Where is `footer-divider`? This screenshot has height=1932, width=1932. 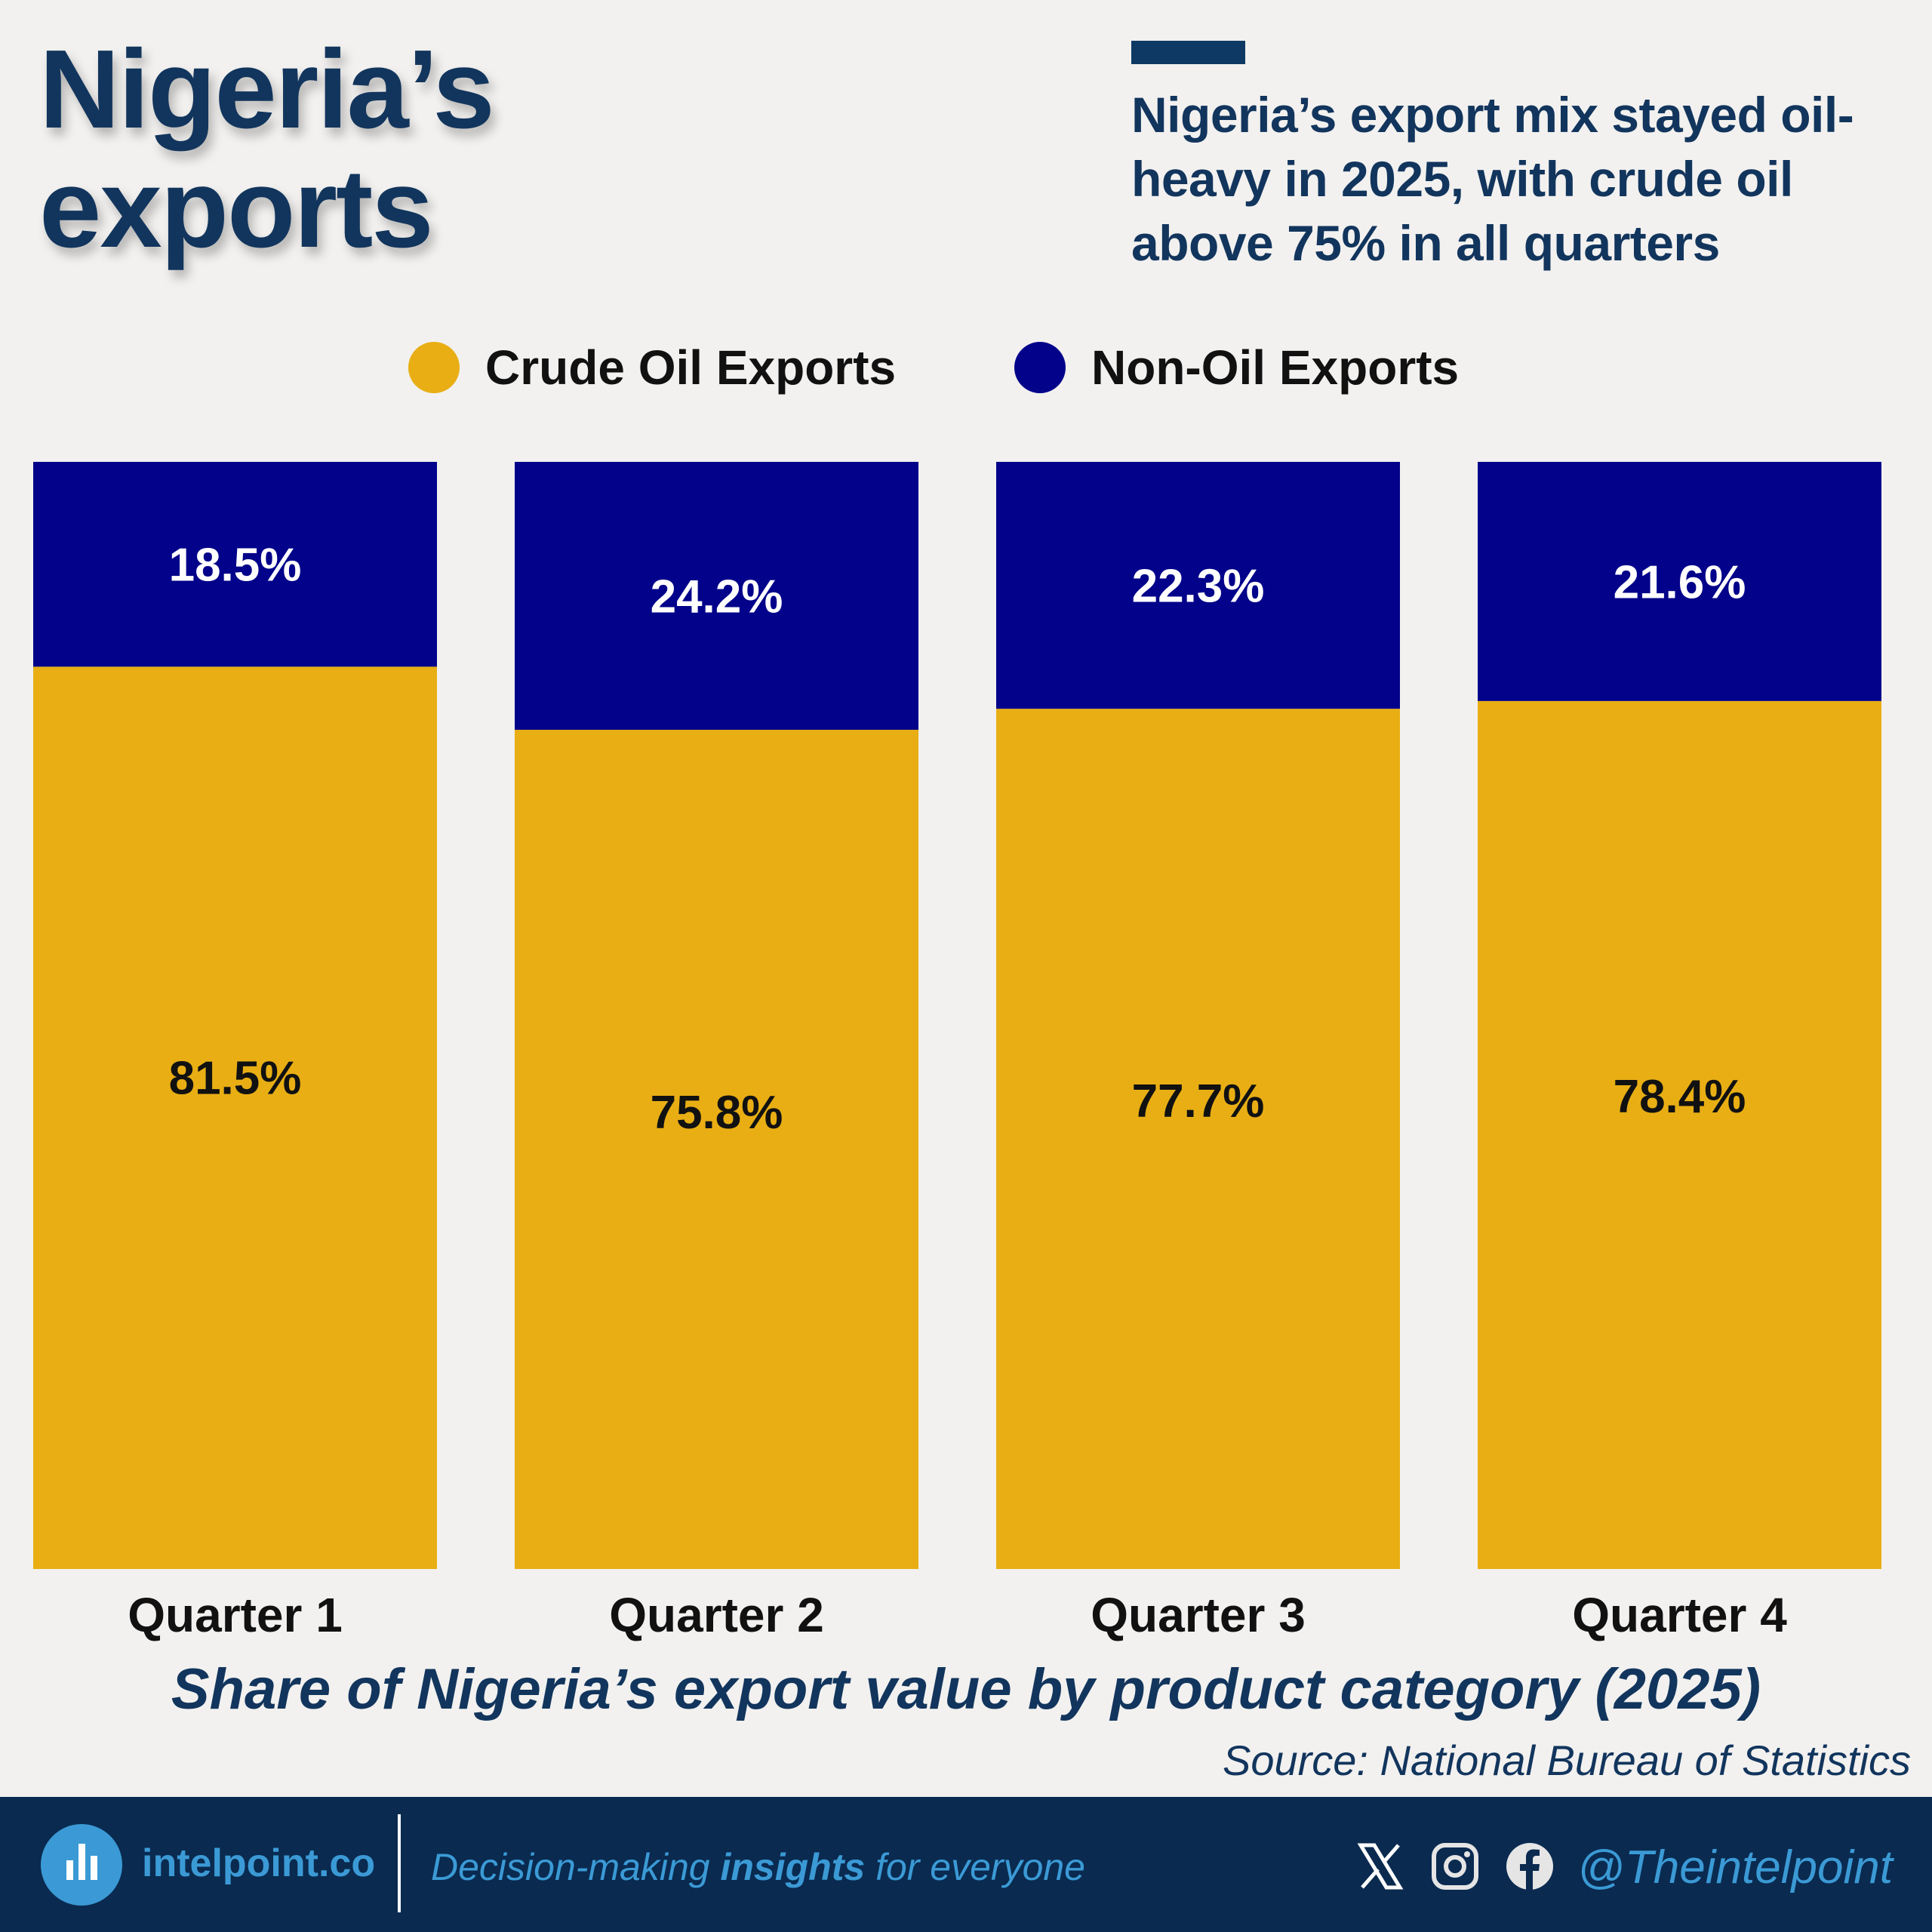 footer-divider is located at coordinates (399, 1863).